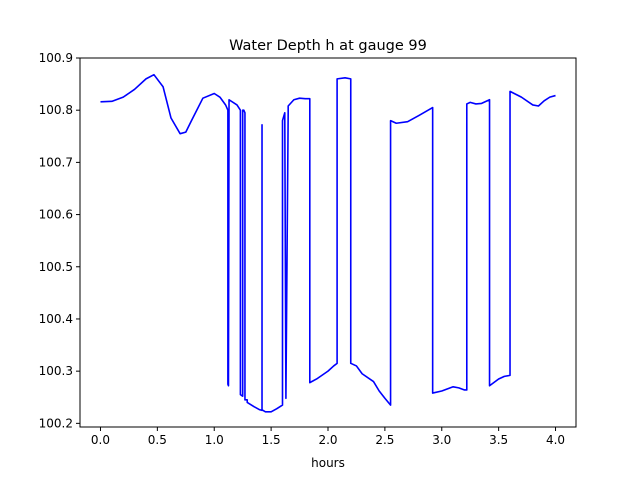 Image resolution: width=640 pixels, height=480 pixels. What do you see at coordinates (328, 46) in the screenshot?
I see `chart-title: Water Depth h at gauge 99` at bounding box center [328, 46].